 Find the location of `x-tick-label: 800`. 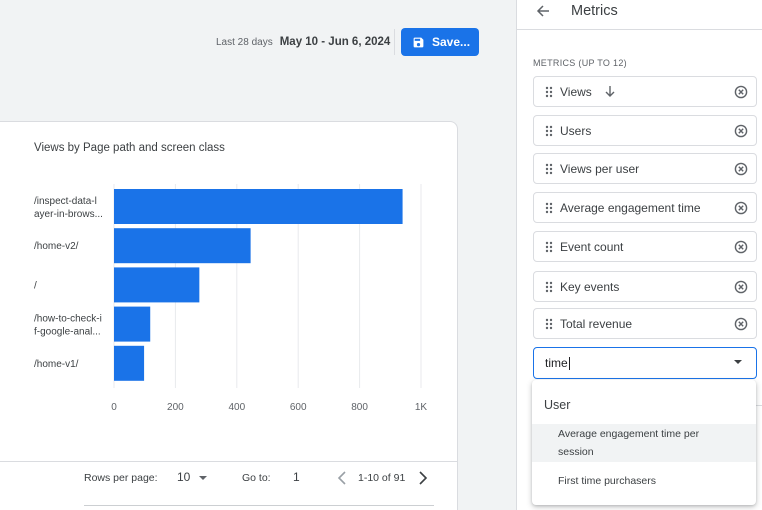

x-tick-label: 800 is located at coordinates (359, 407).